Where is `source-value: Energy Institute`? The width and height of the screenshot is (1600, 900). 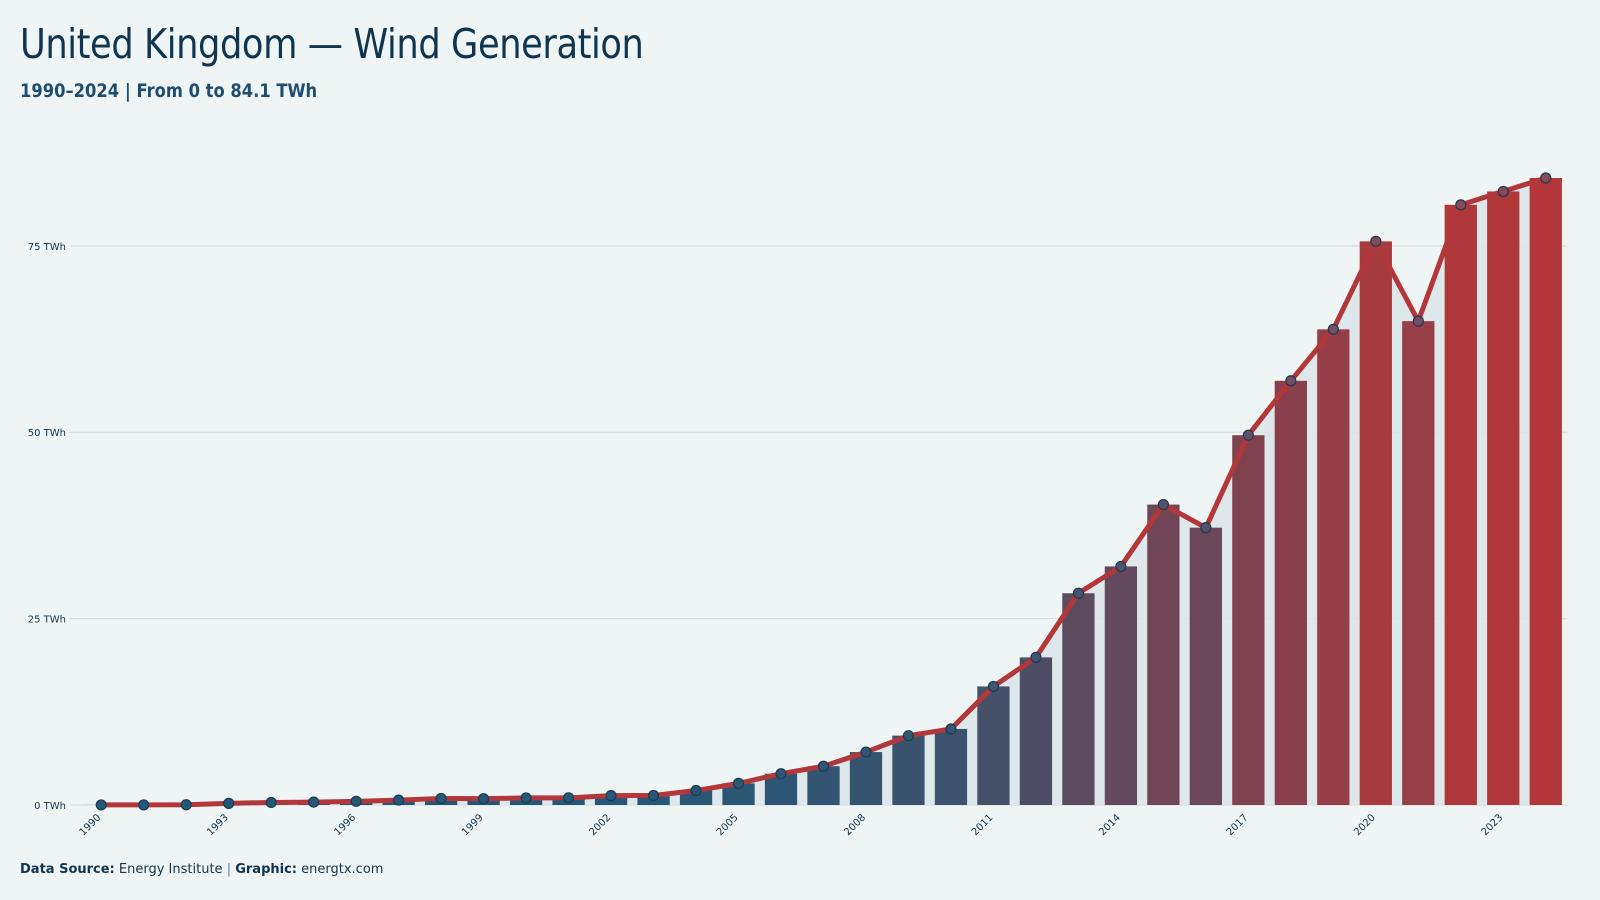 source-value: Energy Institute is located at coordinates (170, 869).